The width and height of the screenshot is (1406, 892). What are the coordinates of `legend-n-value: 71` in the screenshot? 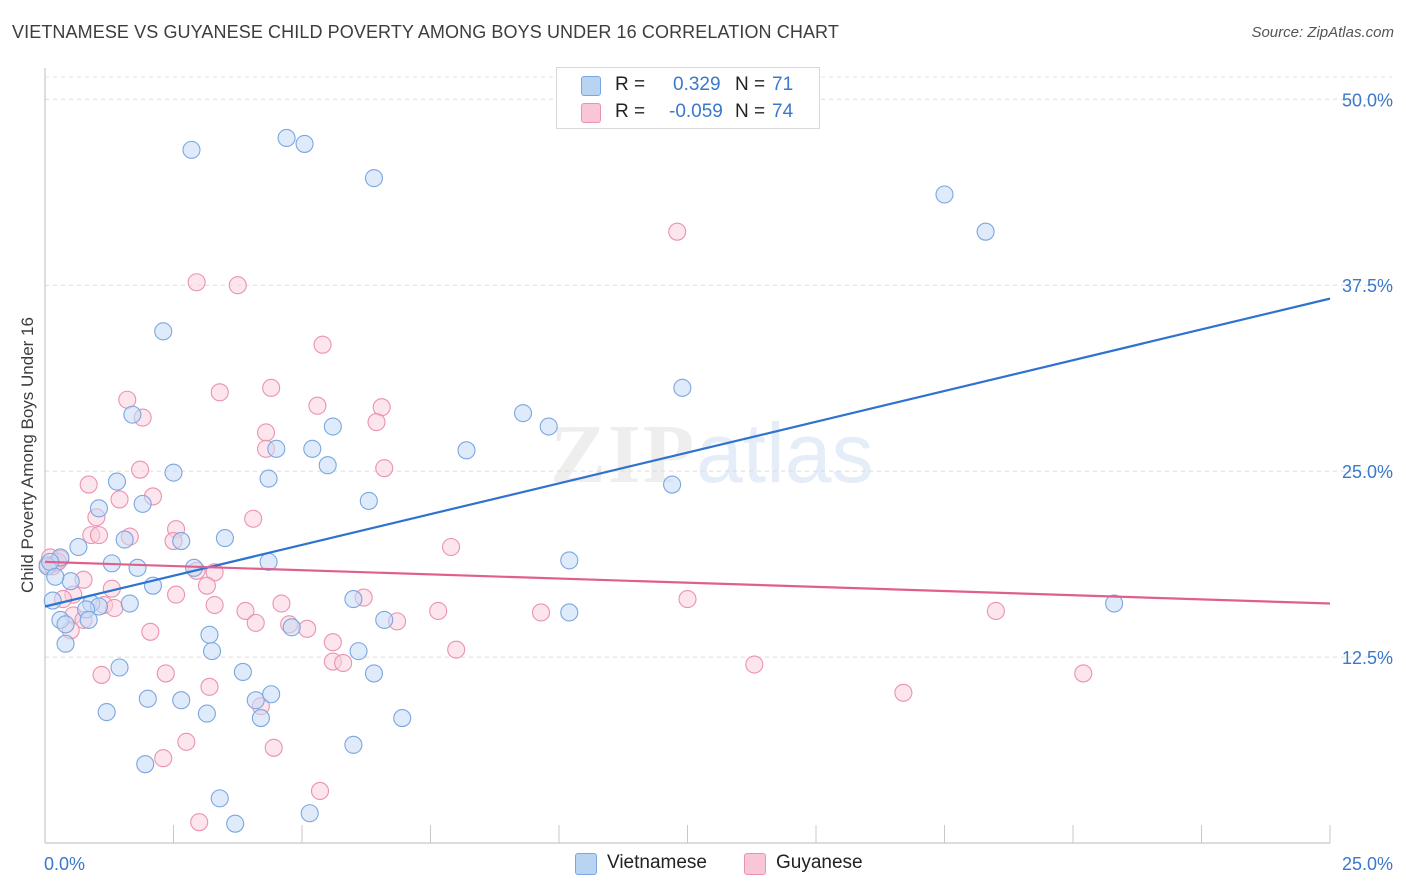 It's located at (783, 84).